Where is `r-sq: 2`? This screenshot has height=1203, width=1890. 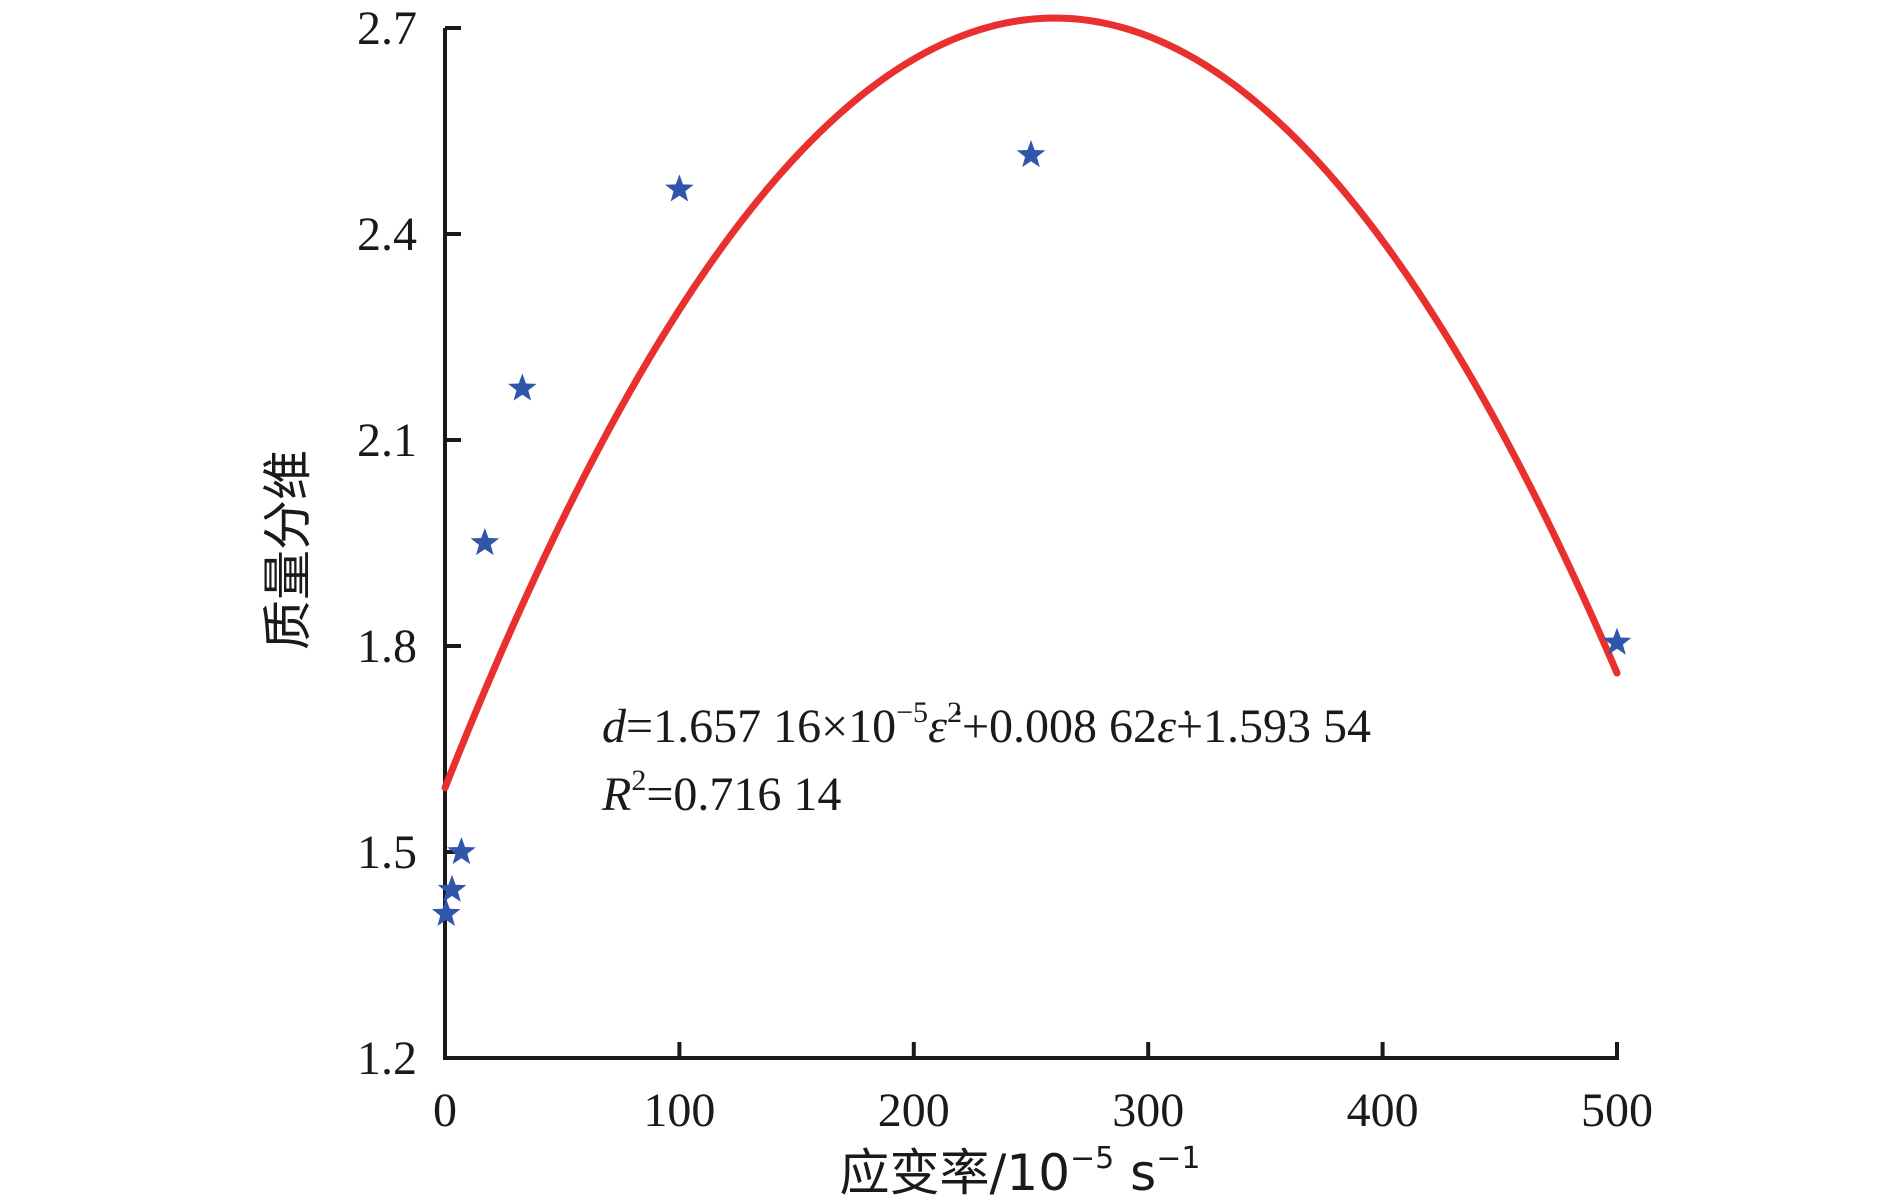 r-sq: 2 is located at coordinates (638, 780).